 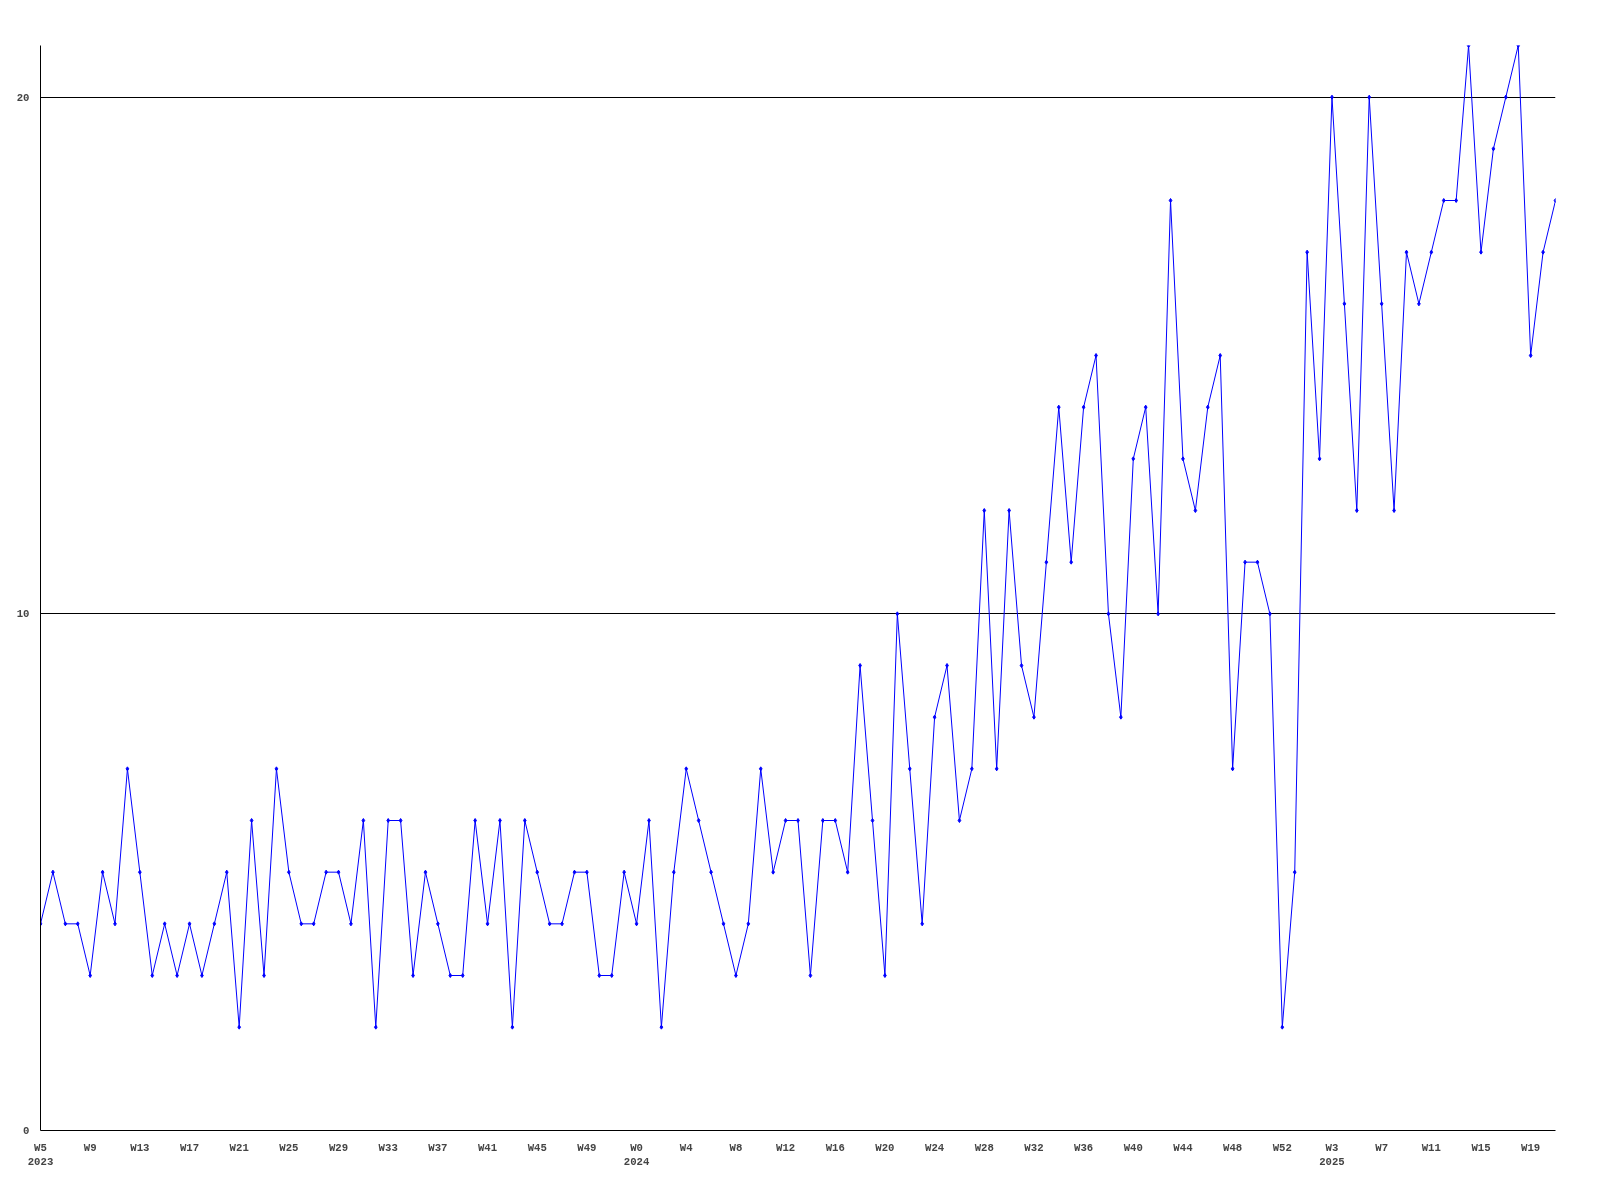 What do you see at coordinates (289, 1147) in the screenshot?
I see `x-tick-label: W25` at bounding box center [289, 1147].